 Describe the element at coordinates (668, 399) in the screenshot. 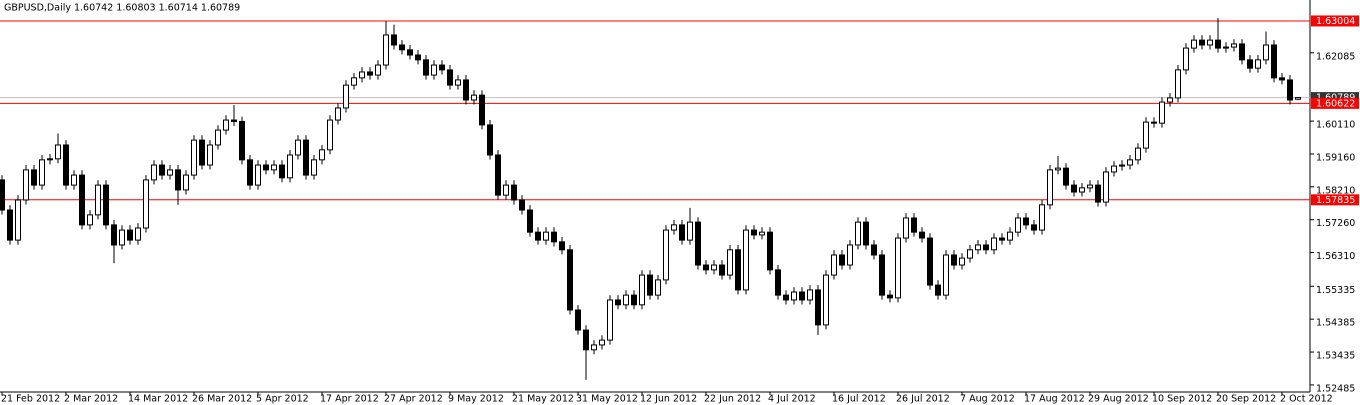

I see `x-tick-label: 12 Jun 2012` at that location.